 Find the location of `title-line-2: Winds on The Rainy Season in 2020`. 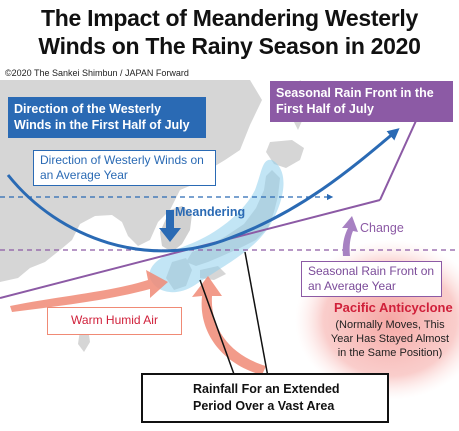

title-line-2: Winds on The Rainy Season in 2020 is located at coordinates (229, 46).